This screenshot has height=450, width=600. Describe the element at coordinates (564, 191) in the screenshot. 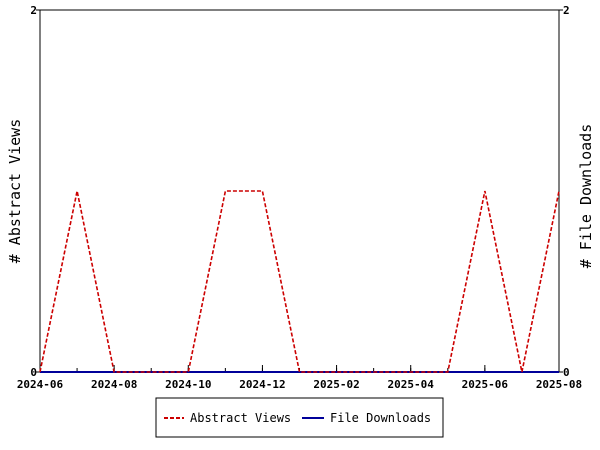

I see `y-ticks-right: 02` at that location.